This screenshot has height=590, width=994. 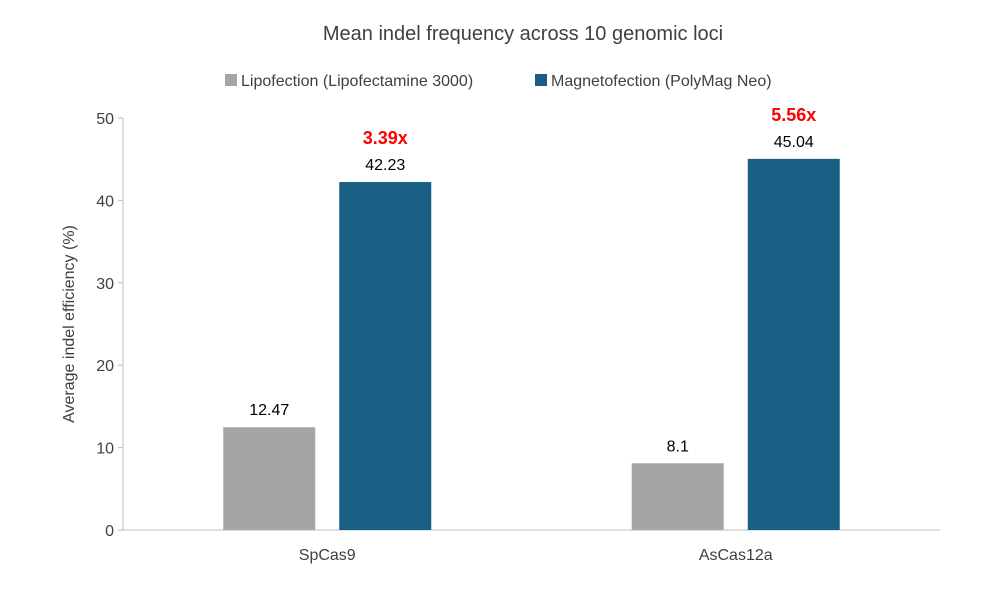 What do you see at coordinates (269, 410) in the screenshot?
I see `data-label-spcas9-series-0: 12.47` at bounding box center [269, 410].